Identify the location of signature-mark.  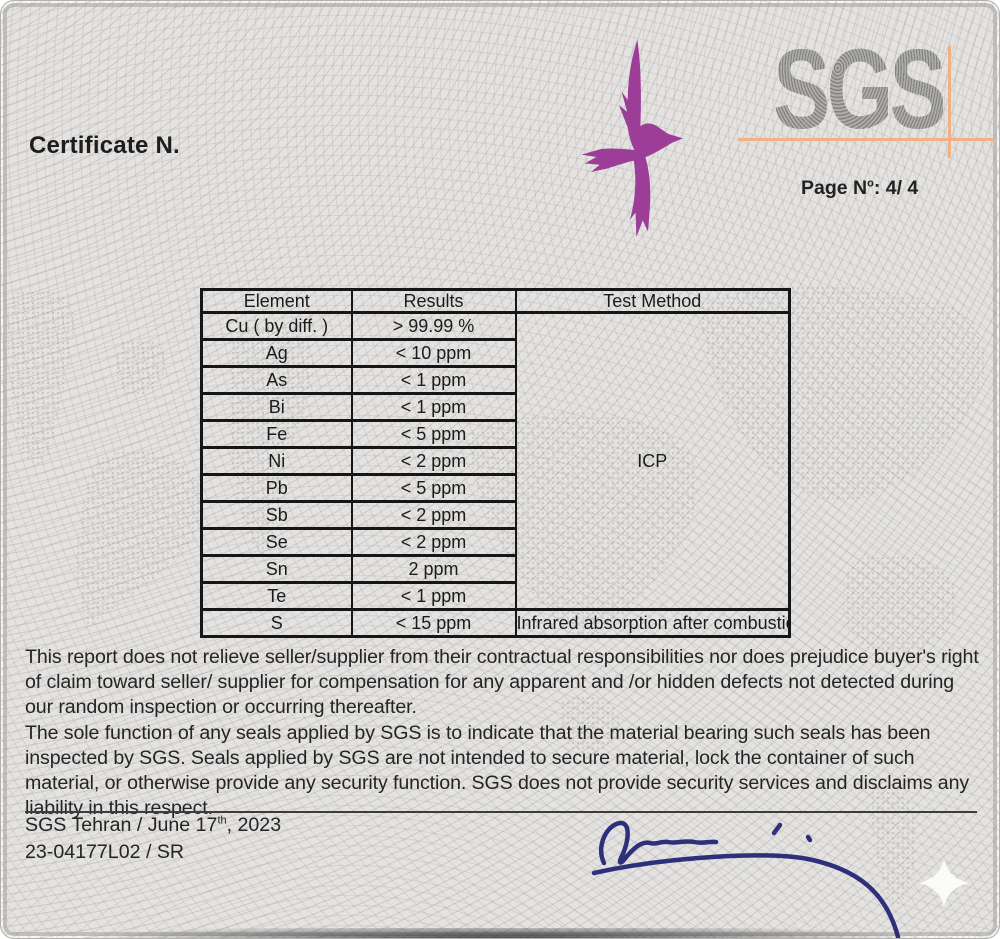
(746, 879).